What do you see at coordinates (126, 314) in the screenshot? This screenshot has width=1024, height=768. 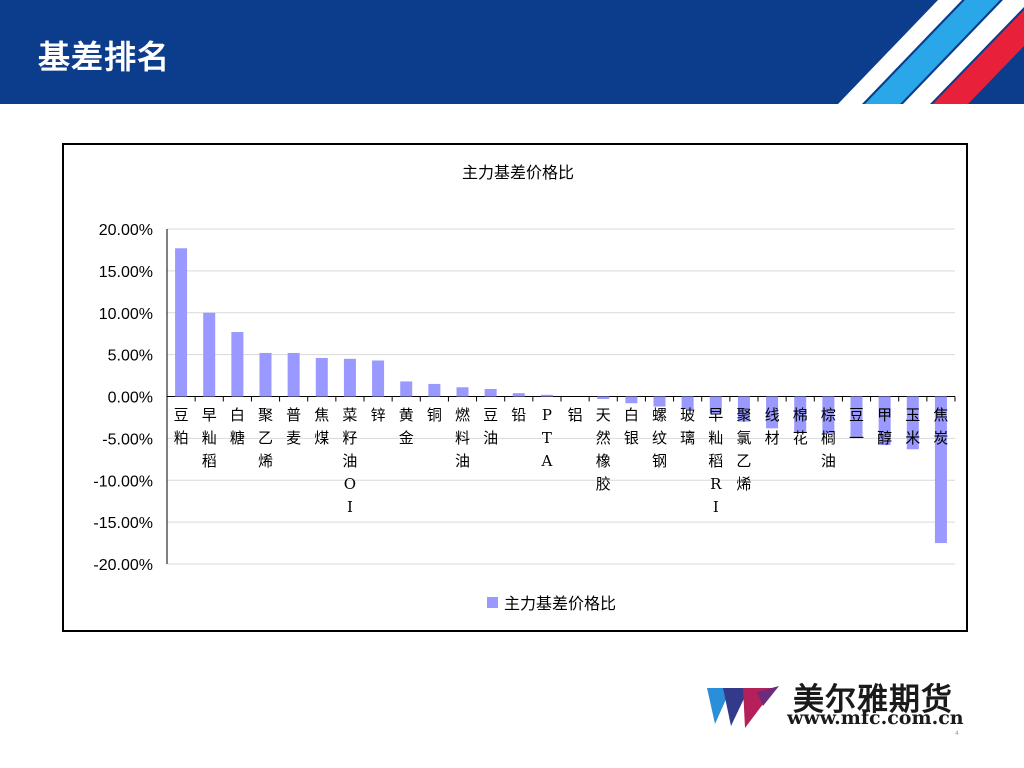 I see `y-tick-label: 10.00%` at bounding box center [126, 314].